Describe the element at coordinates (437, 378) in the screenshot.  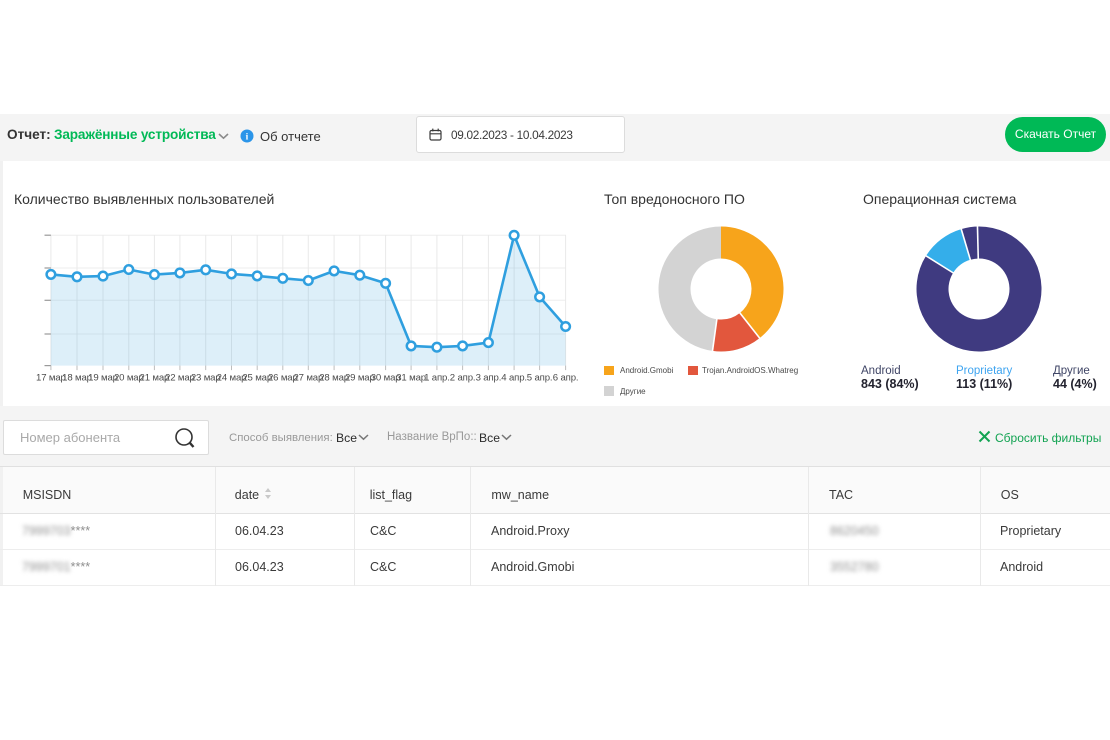
I see `svg-text: 1 апр.` at that location.